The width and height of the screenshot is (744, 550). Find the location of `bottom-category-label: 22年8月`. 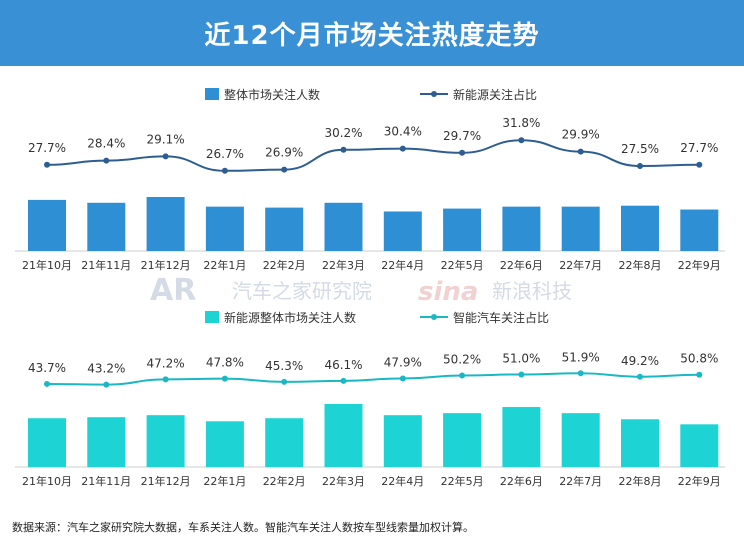

bottom-category-label: 22年8月 is located at coordinates (640, 481).